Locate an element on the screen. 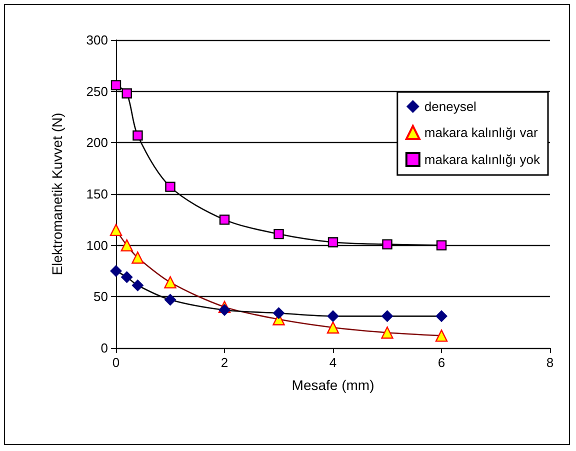  y-tick-label: 100 is located at coordinates (97, 245).